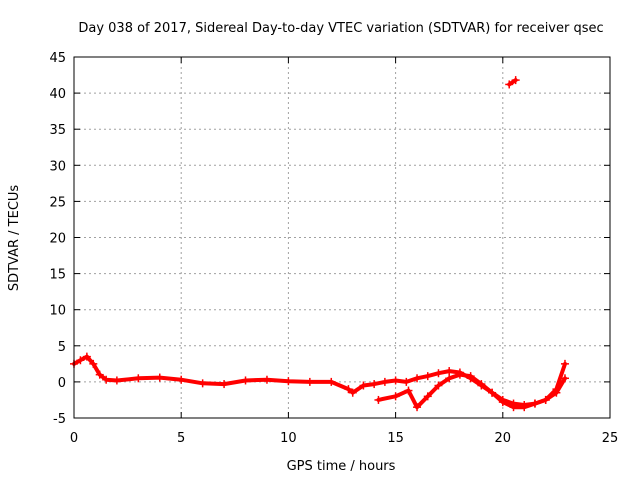  What do you see at coordinates (57, 202) in the screenshot?
I see `y-tick-label: 25` at bounding box center [57, 202].